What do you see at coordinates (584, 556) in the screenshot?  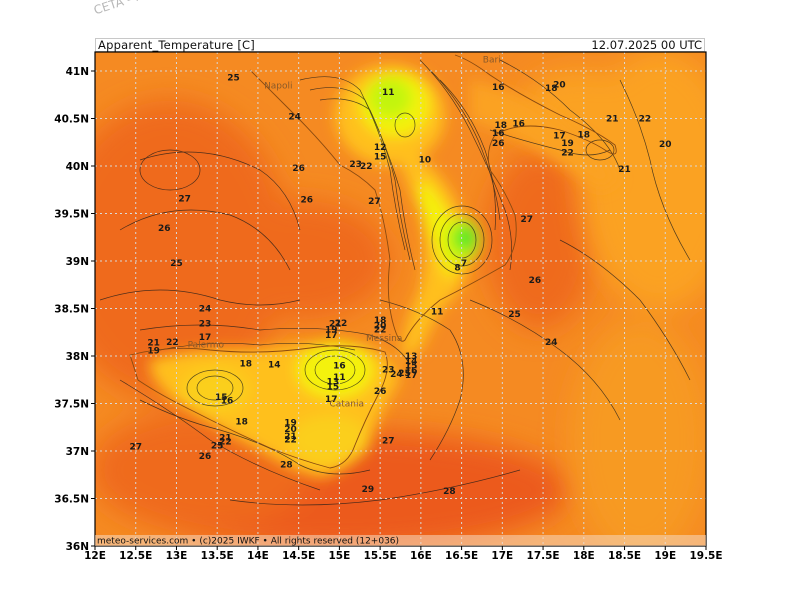 I see `lon-tick-label: 18E` at bounding box center [584, 556].